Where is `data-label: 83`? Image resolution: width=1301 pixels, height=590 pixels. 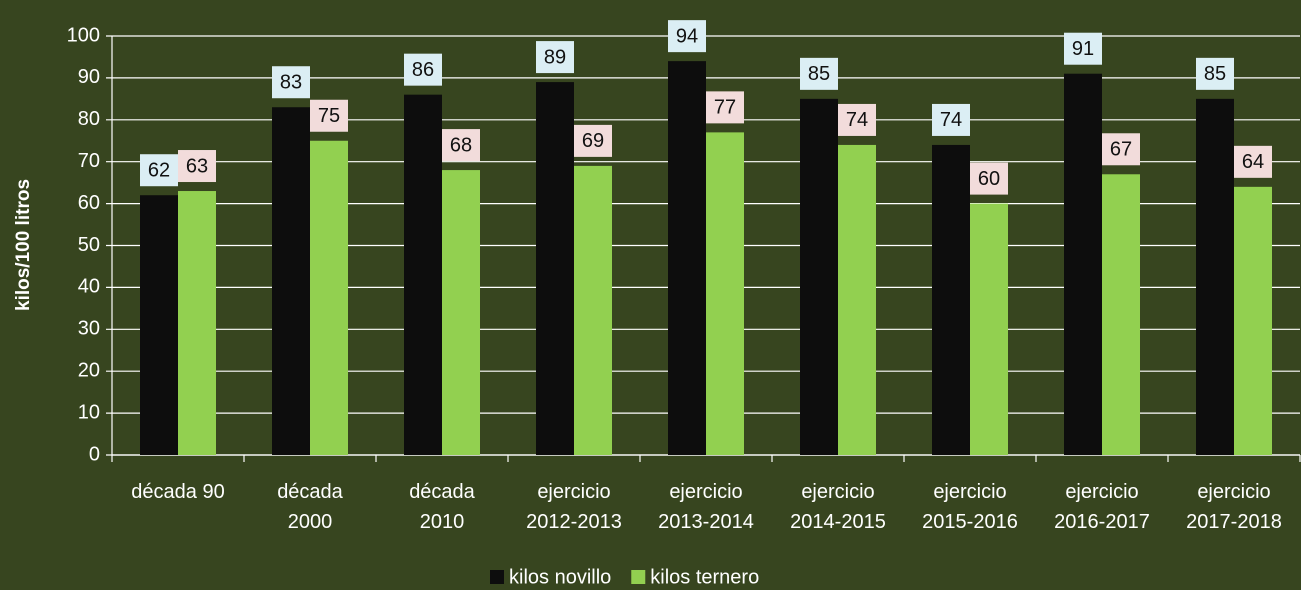 data-label: 83 is located at coordinates (291, 83).